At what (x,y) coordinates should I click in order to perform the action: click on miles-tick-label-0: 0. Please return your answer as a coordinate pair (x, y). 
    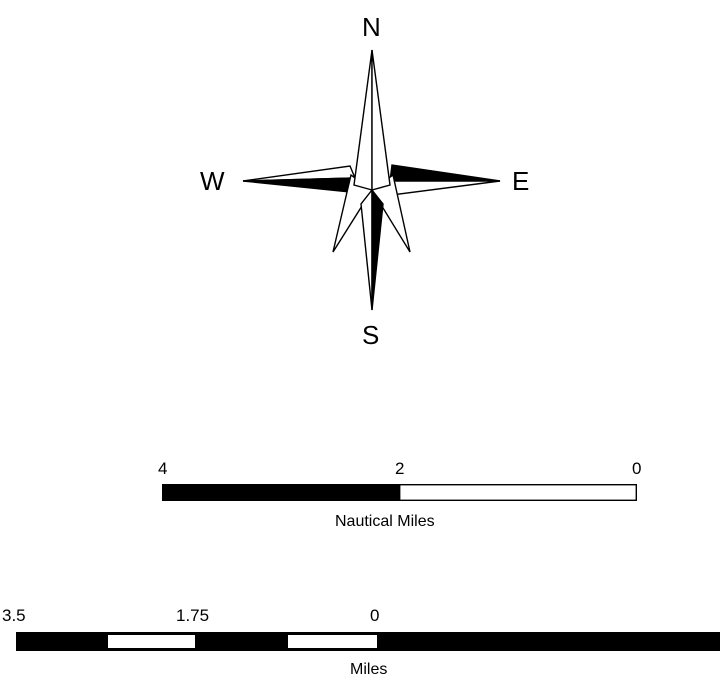
    Looking at the image, I should click on (375, 615).